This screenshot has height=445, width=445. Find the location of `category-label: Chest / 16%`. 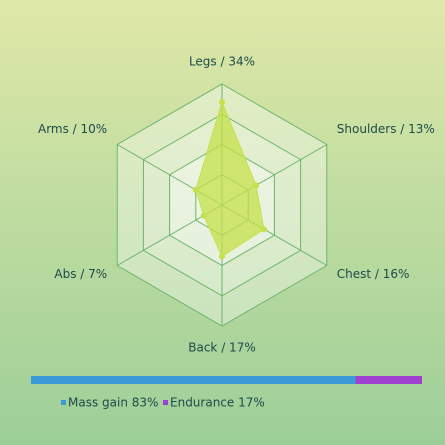

category-label: Chest / 16% is located at coordinates (373, 274).